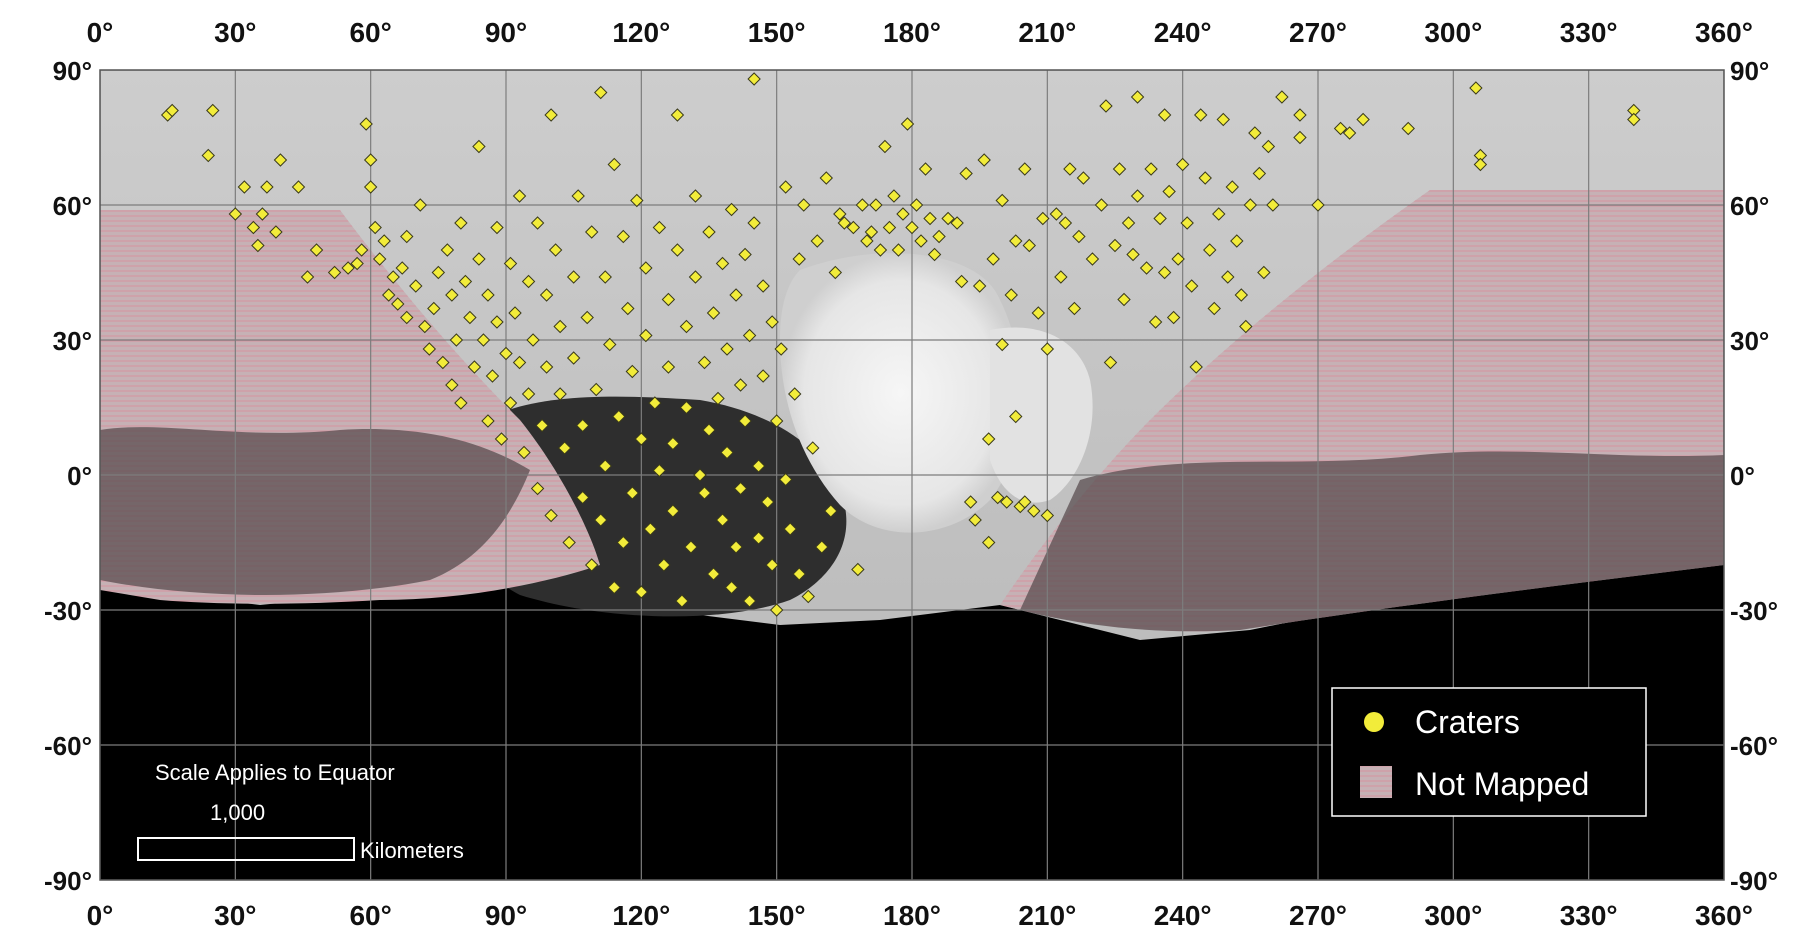 This screenshot has width=1818, height=943. Describe the element at coordinates (1318, 915) in the screenshot. I see `lon-tick-label-bottom: 270°` at that location.